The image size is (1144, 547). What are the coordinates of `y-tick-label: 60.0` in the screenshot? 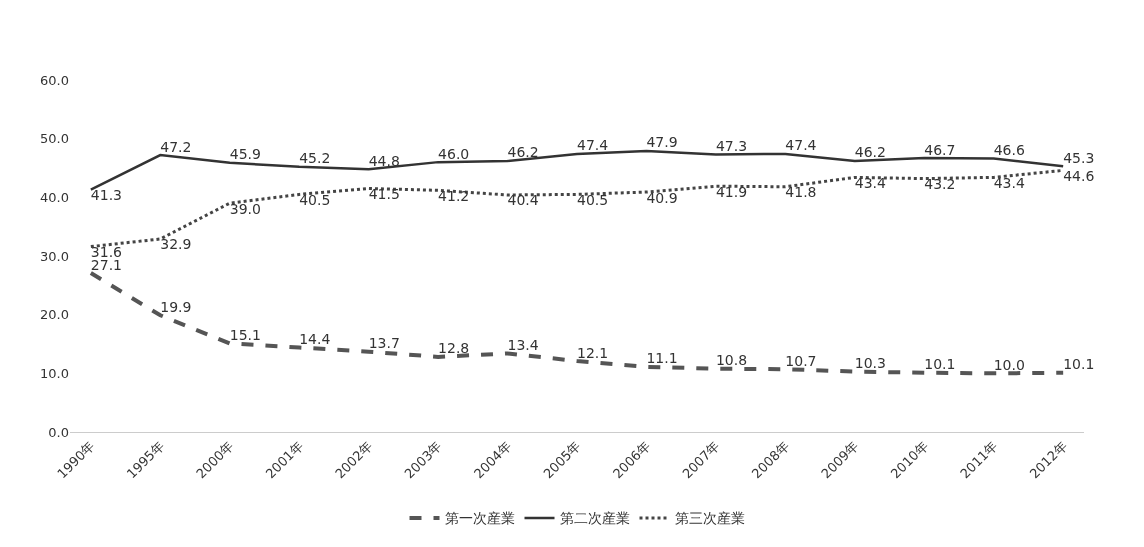 It's located at (54, 80).